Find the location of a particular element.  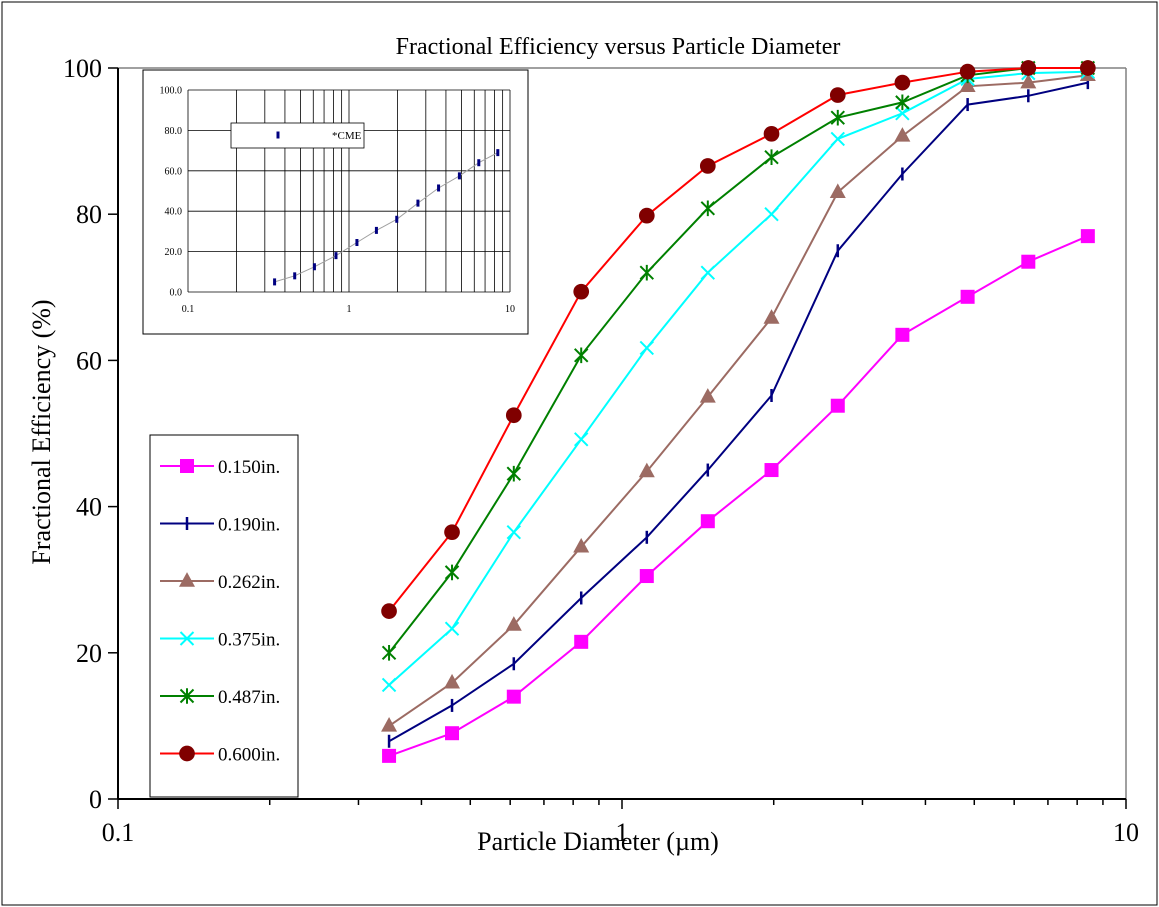

inset-x-tick-label: 10 is located at coordinates (510, 309).